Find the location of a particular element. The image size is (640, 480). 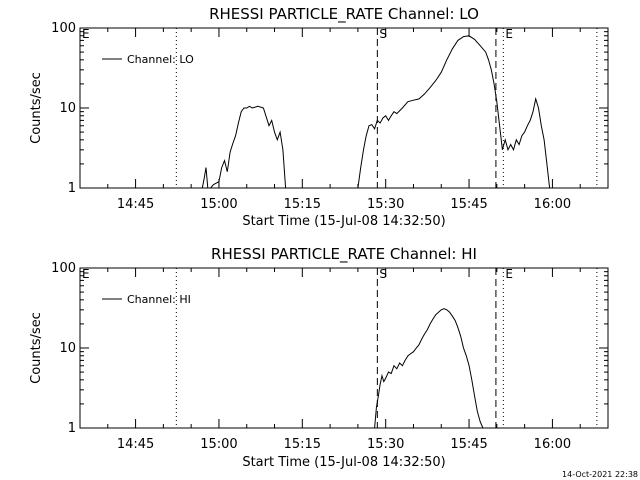

footer-timestamp: 14-Oct-2021 22:38 is located at coordinates (600, 474).